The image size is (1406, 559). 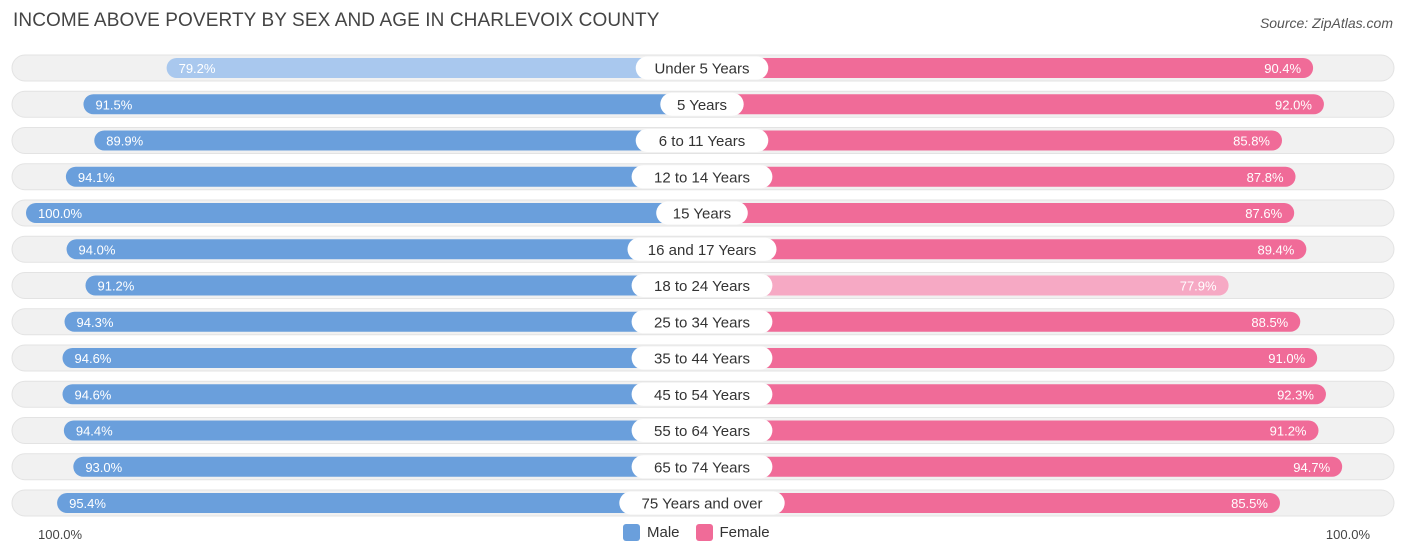 What do you see at coordinates (1263, 213) in the screenshot?
I see `female-value-label: 87.6%` at bounding box center [1263, 213].